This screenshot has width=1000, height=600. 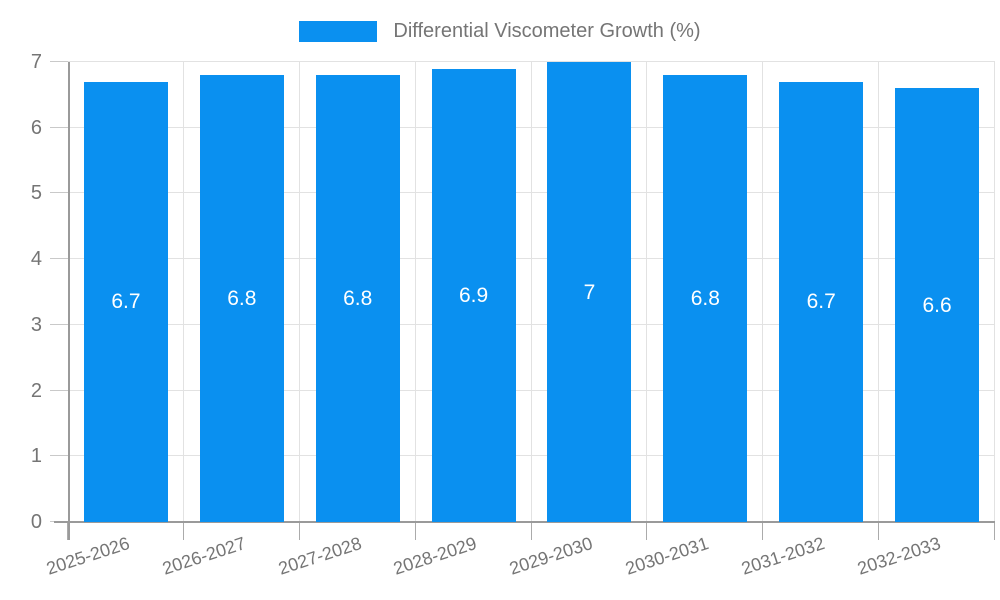 I want to click on y-axis-label: 2, so click(x=36, y=390).